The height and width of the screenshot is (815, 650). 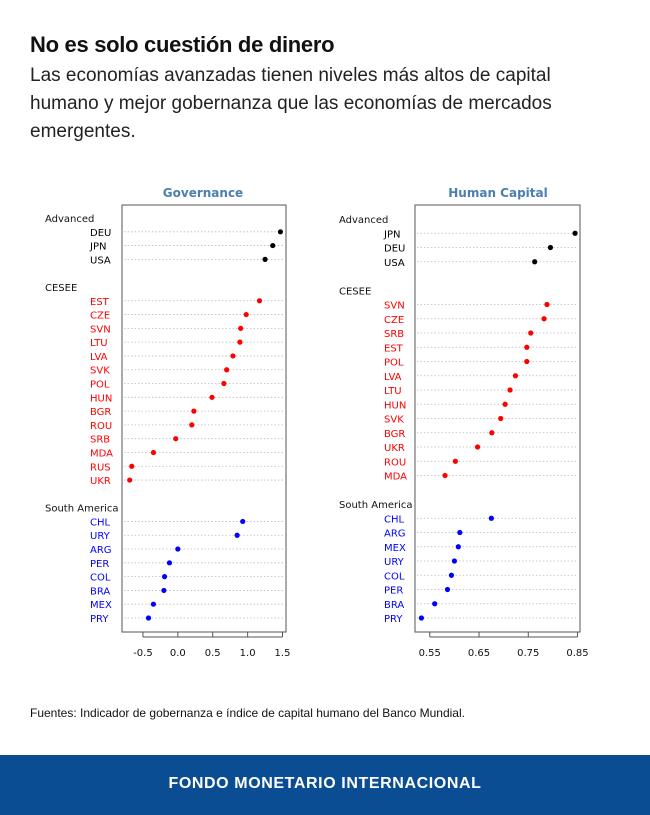 I want to click on x-tick-label: 0.75, so click(x=528, y=653).